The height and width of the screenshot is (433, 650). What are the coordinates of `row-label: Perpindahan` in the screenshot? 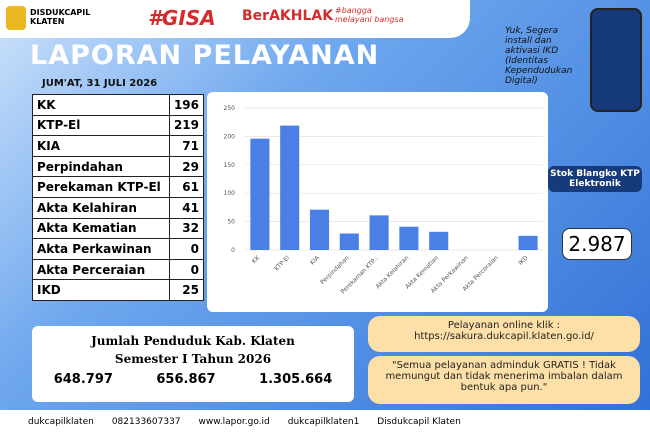 It's located at (101, 166).